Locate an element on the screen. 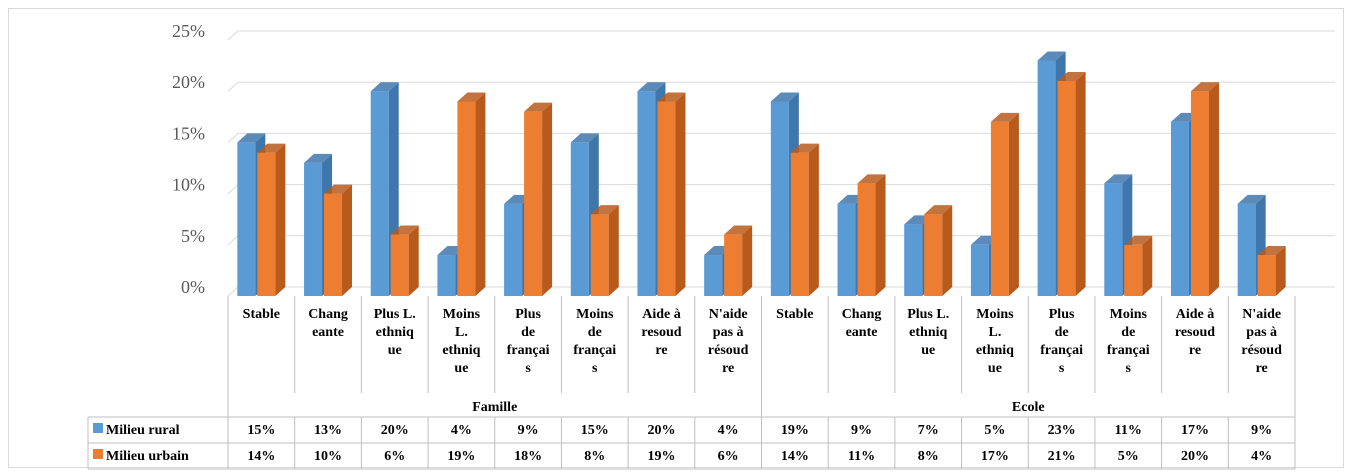 This screenshot has width=1349, height=473. data-label: 6% is located at coordinates (394, 456).